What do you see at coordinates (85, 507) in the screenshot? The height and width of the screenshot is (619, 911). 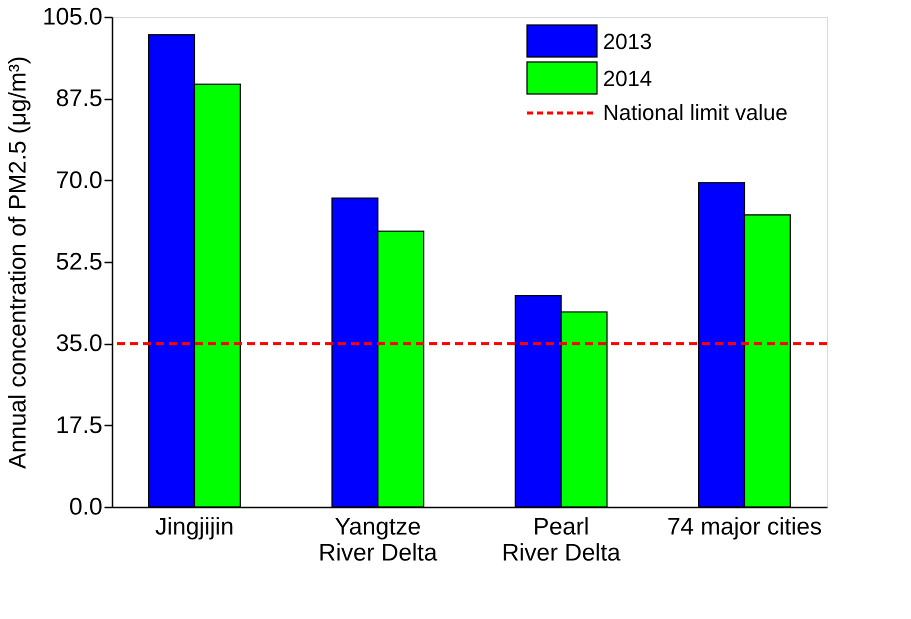 I see `y-tick-label: 0.0` at bounding box center [85, 507].